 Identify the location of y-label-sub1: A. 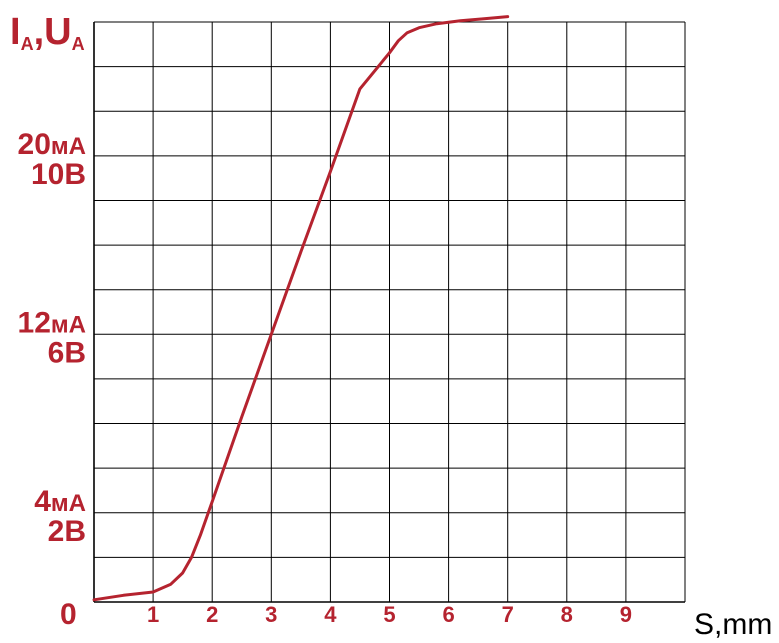
(27, 44).